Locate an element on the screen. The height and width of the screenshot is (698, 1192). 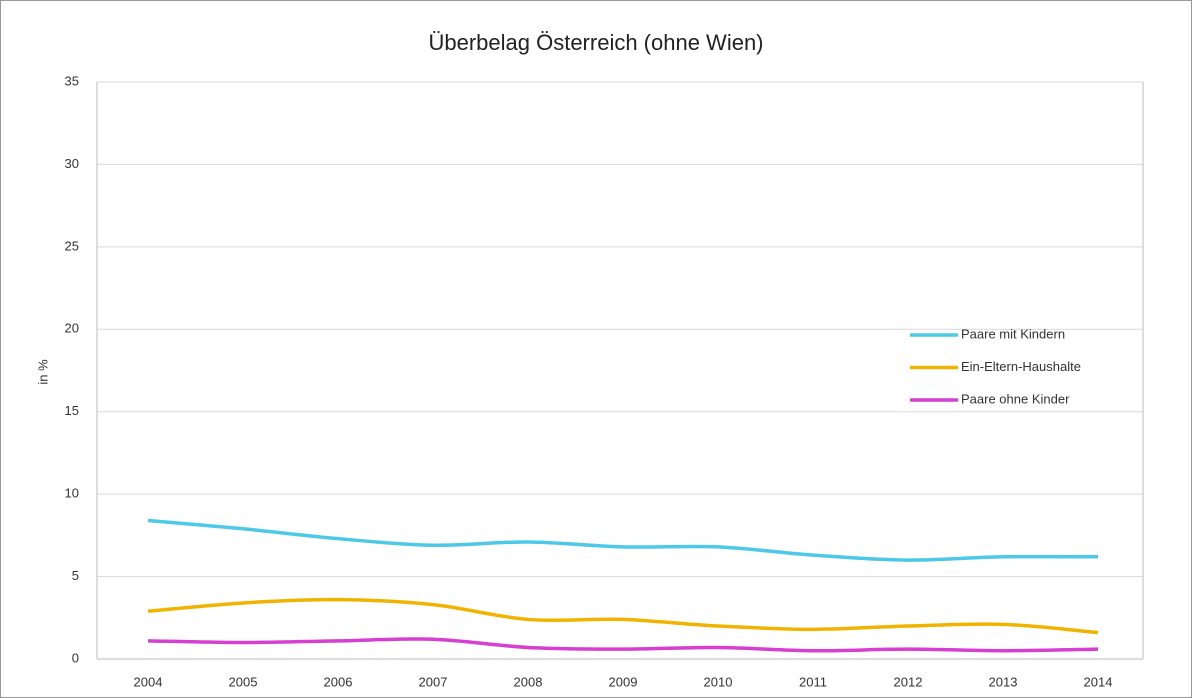
x-tick-label: 2007 is located at coordinates (433, 681).